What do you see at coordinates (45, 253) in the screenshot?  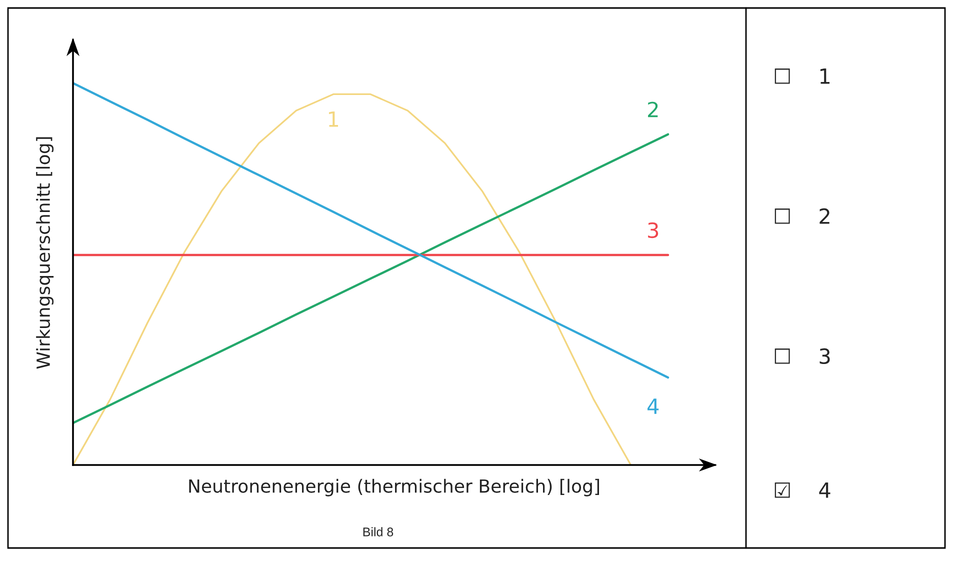 I see `y-axis-title: Wirkungsquerschnitt [log]` at bounding box center [45, 253].